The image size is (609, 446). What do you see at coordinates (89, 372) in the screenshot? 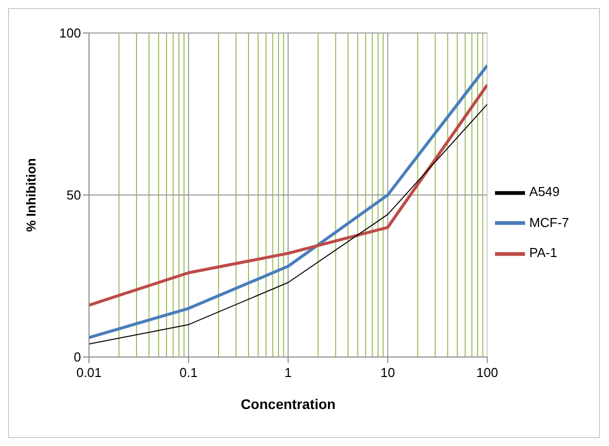
I see `x-tick-label: 0.01` at bounding box center [89, 372].